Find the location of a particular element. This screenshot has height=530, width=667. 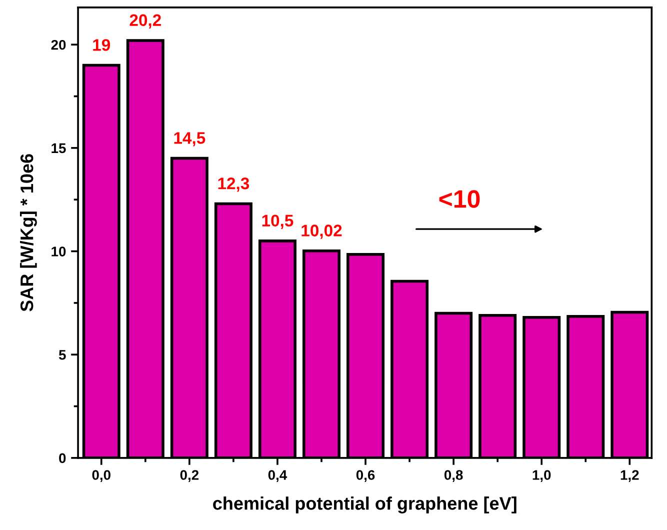

data-label: 19 is located at coordinates (101, 45).